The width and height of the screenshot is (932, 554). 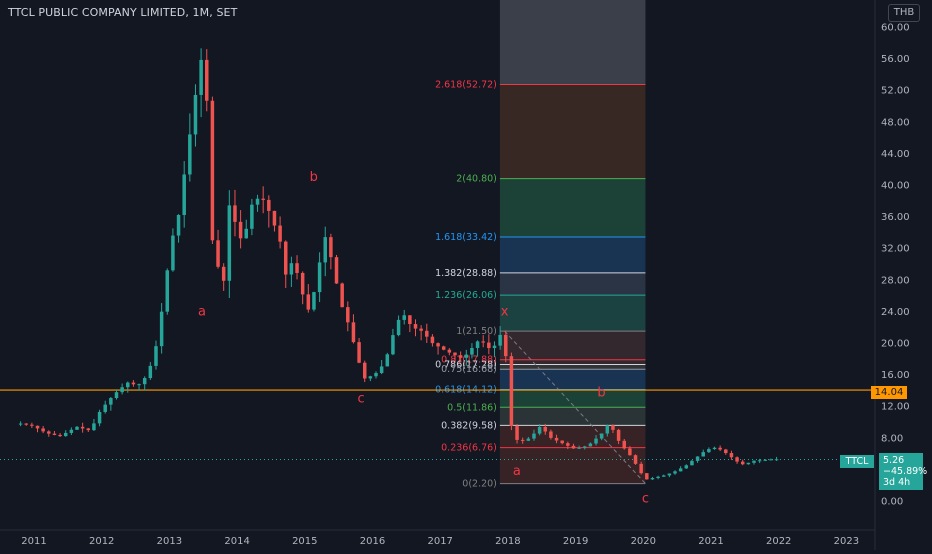 I want to click on time-tick-label: 2022, so click(x=778, y=541).